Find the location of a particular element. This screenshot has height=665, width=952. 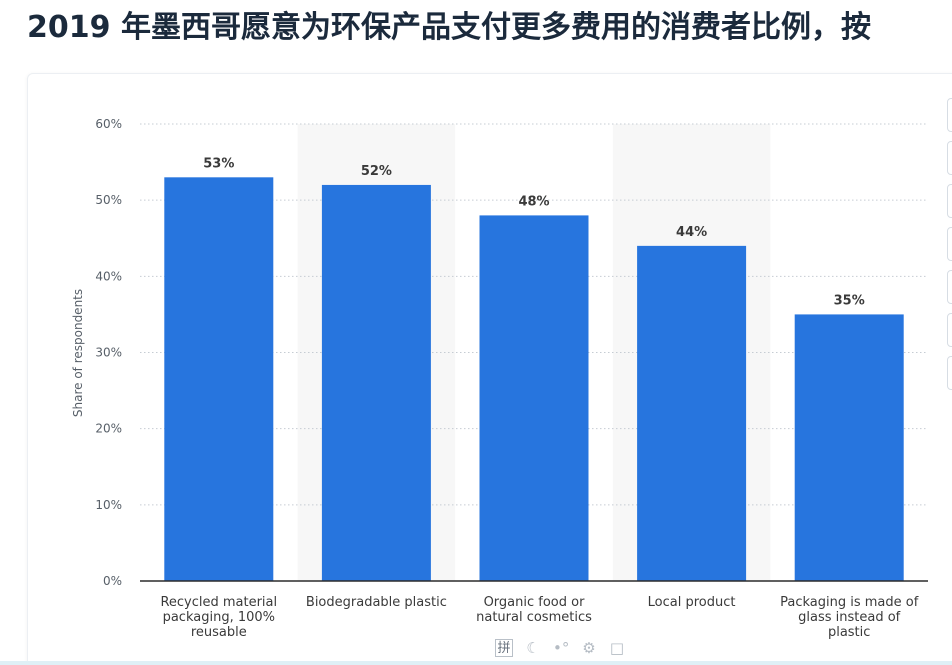

y-tick-label-1: 10% is located at coordinates (108, 505).